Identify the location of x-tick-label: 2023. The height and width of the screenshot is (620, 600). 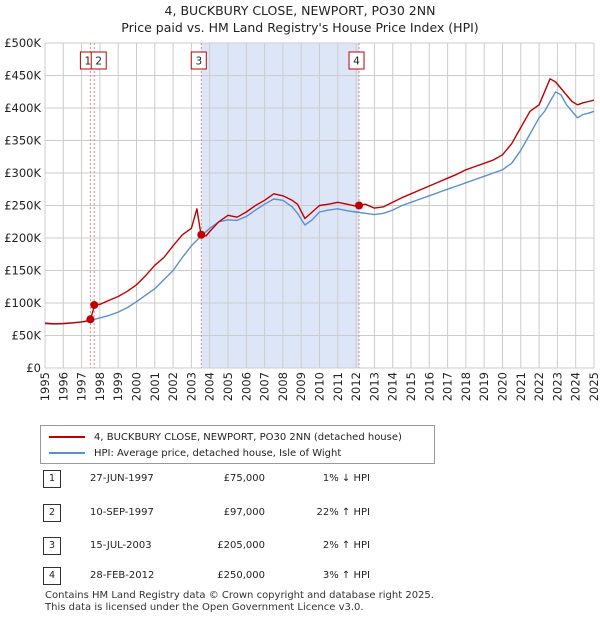
(557, 386).